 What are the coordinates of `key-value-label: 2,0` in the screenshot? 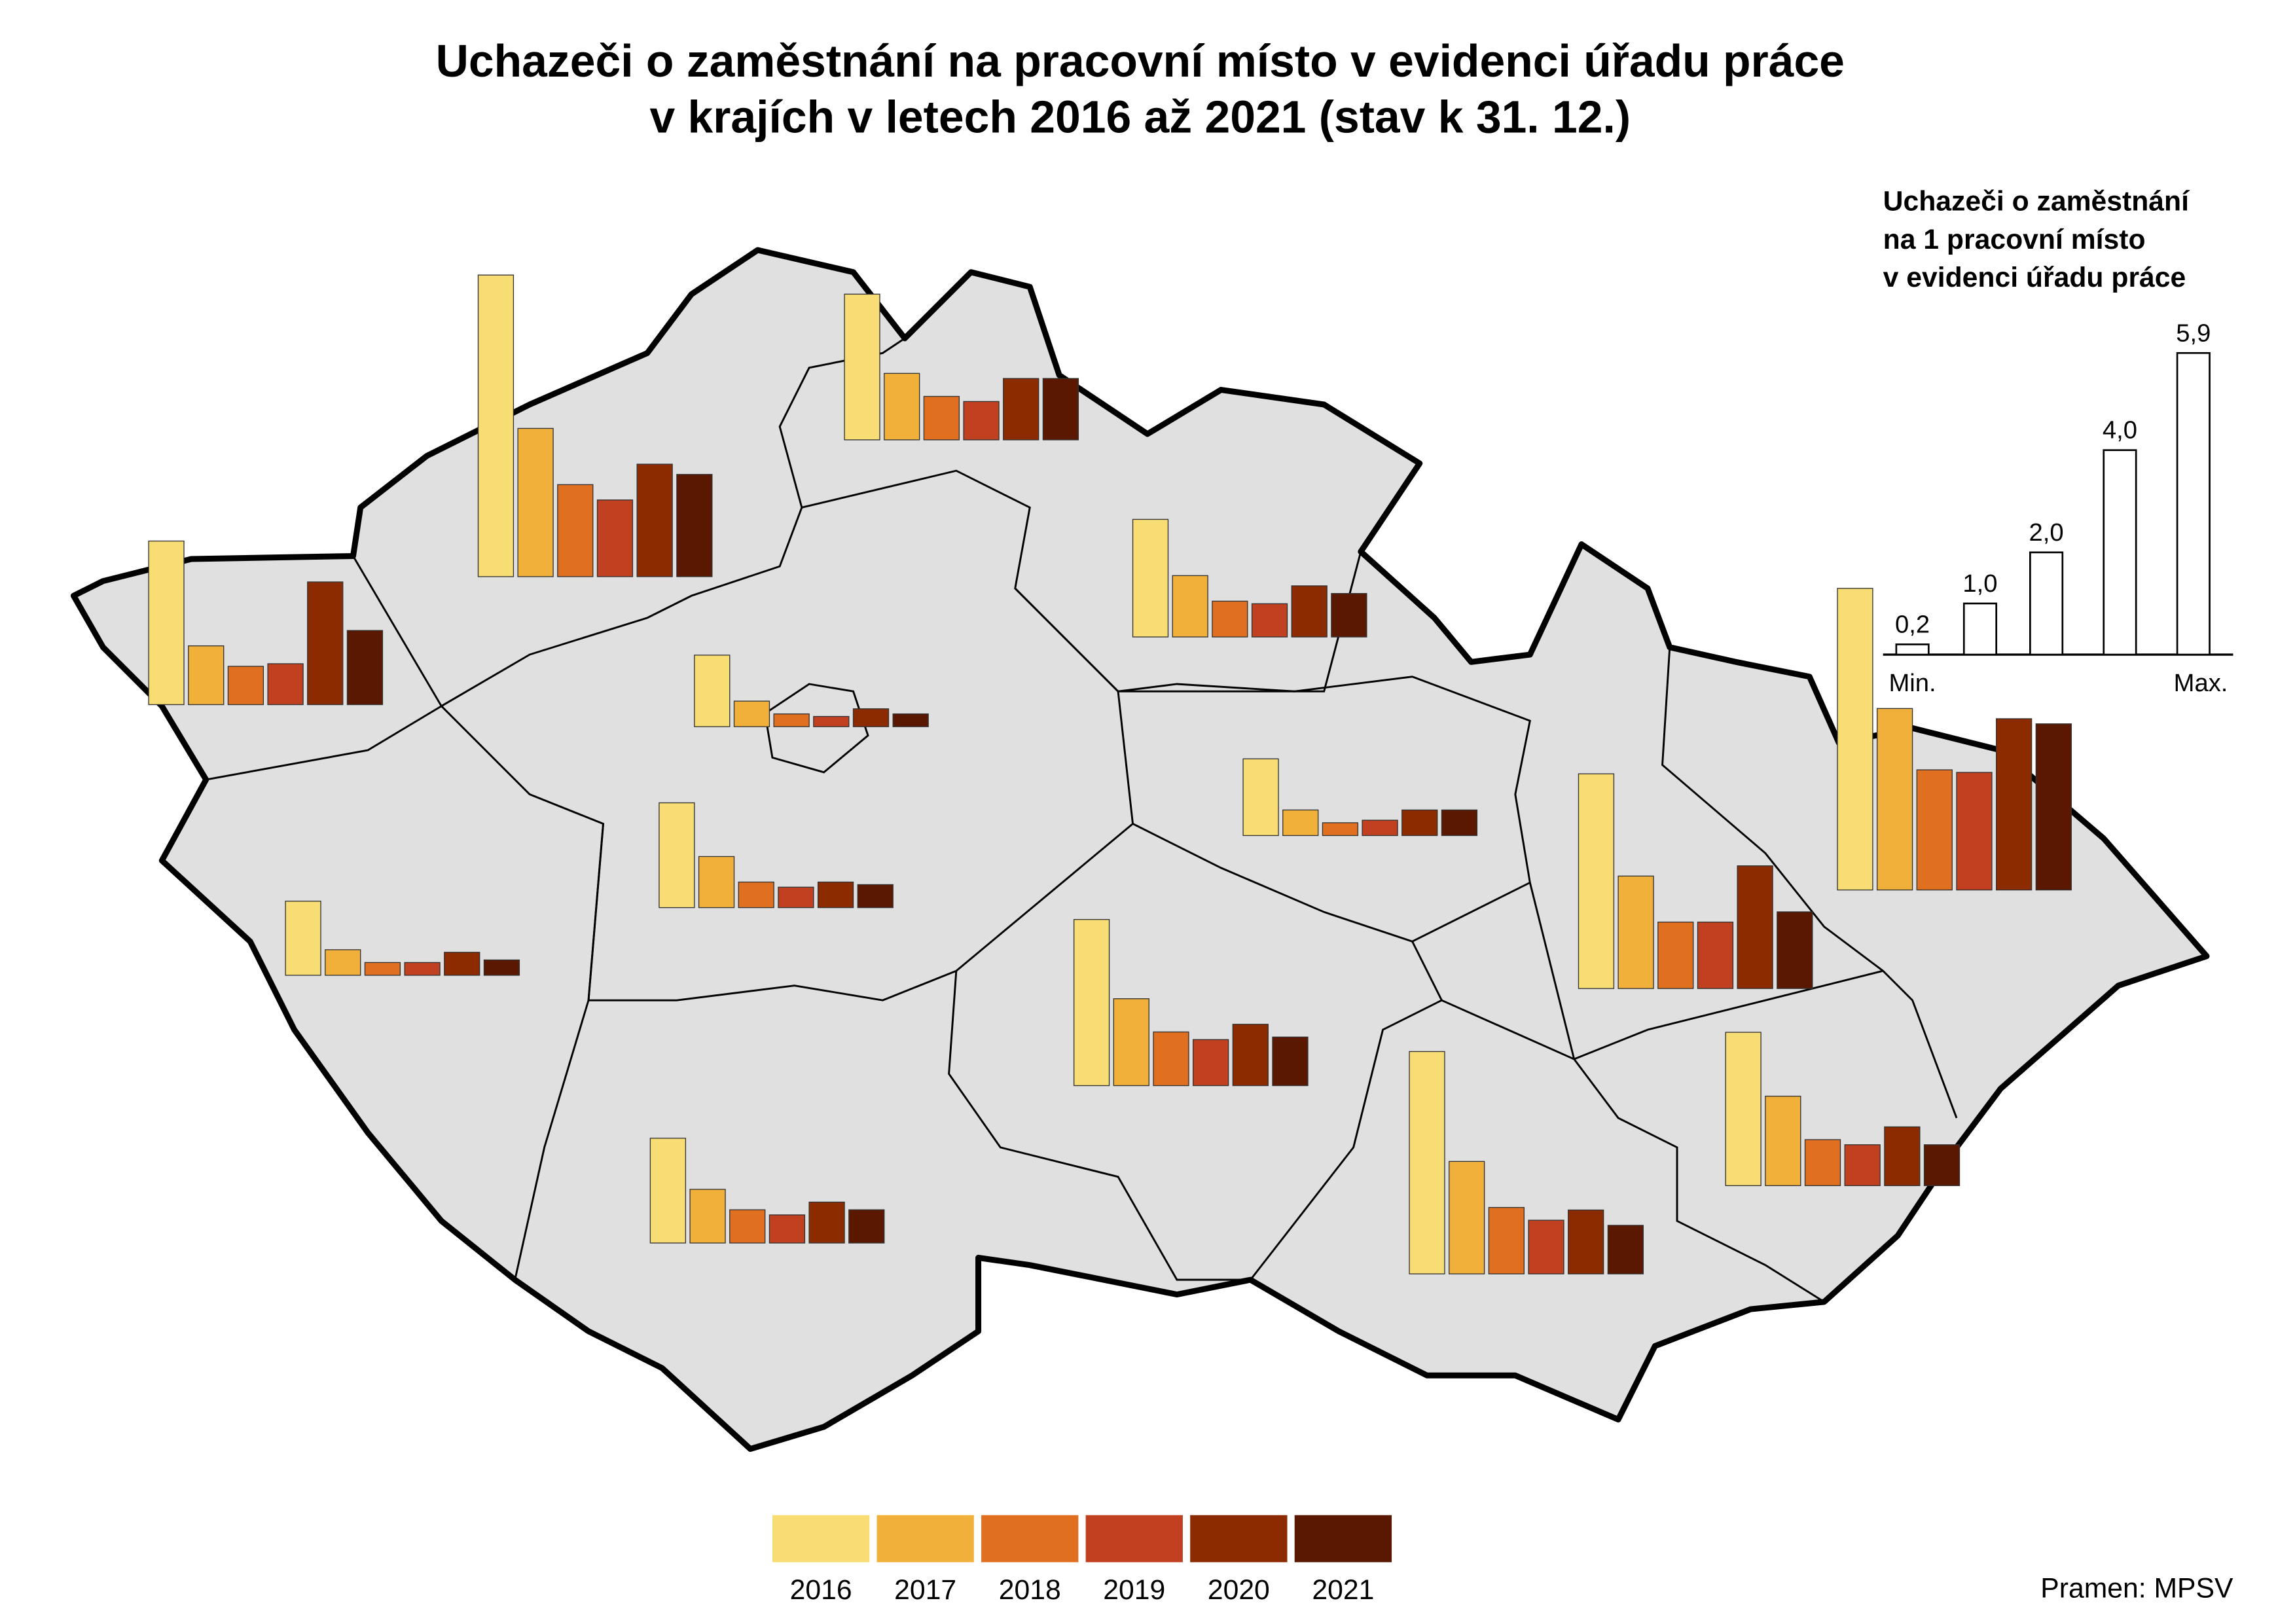 It's located at (2047, 532).